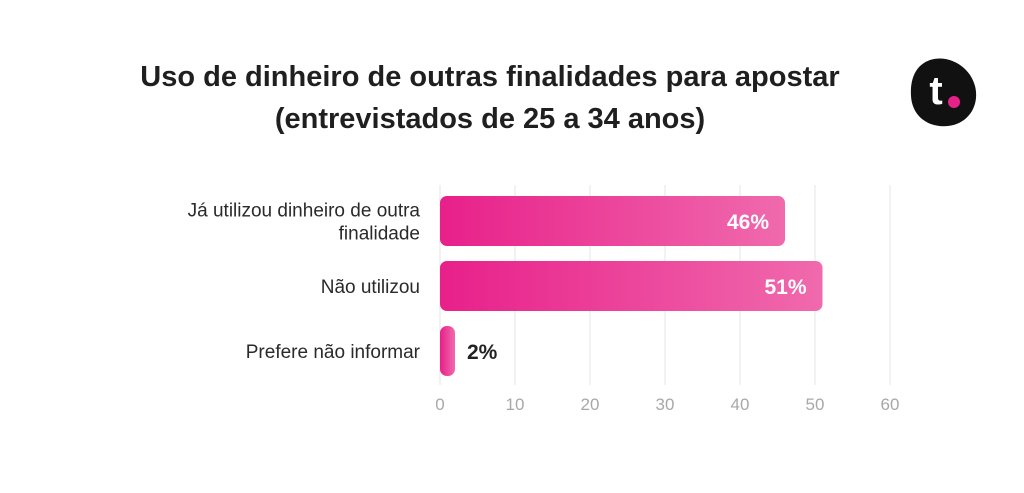  I want to click on data-label: 51%, so click(785, 287).